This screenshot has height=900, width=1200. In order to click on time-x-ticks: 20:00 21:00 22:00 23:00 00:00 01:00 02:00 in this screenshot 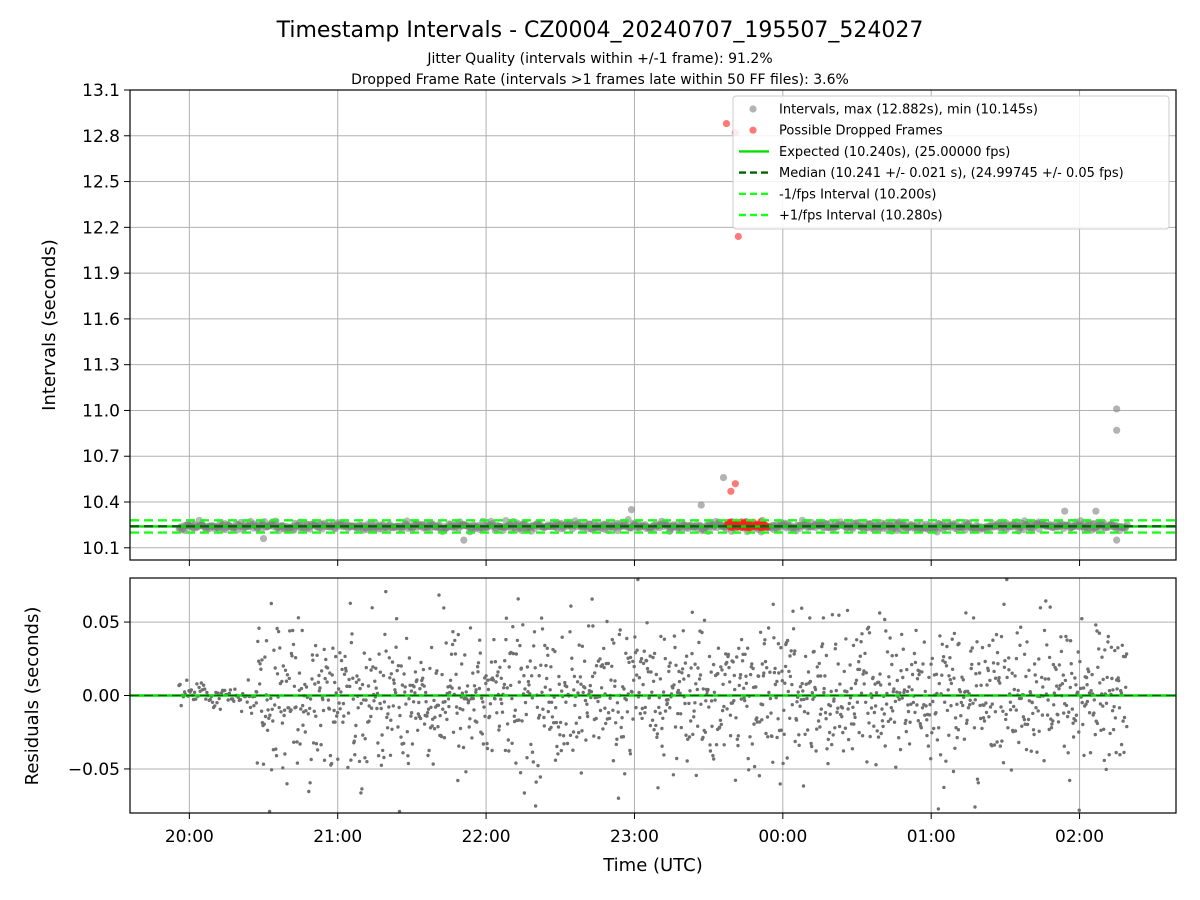, I will do `click(634, 830)`.